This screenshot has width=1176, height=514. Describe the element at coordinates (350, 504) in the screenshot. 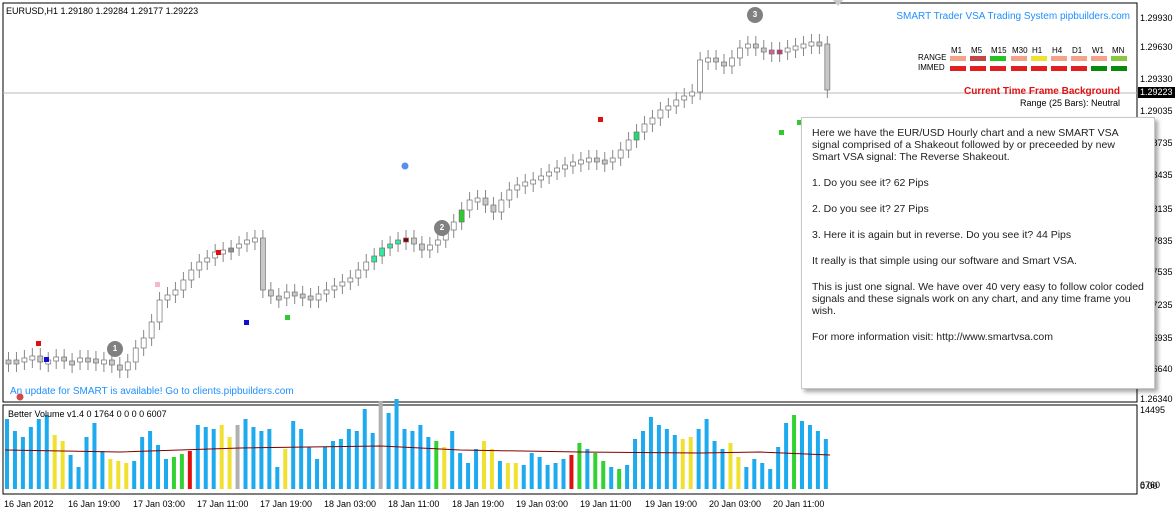

I see `time-axis-label: 18 Jan 03:00` at that location.